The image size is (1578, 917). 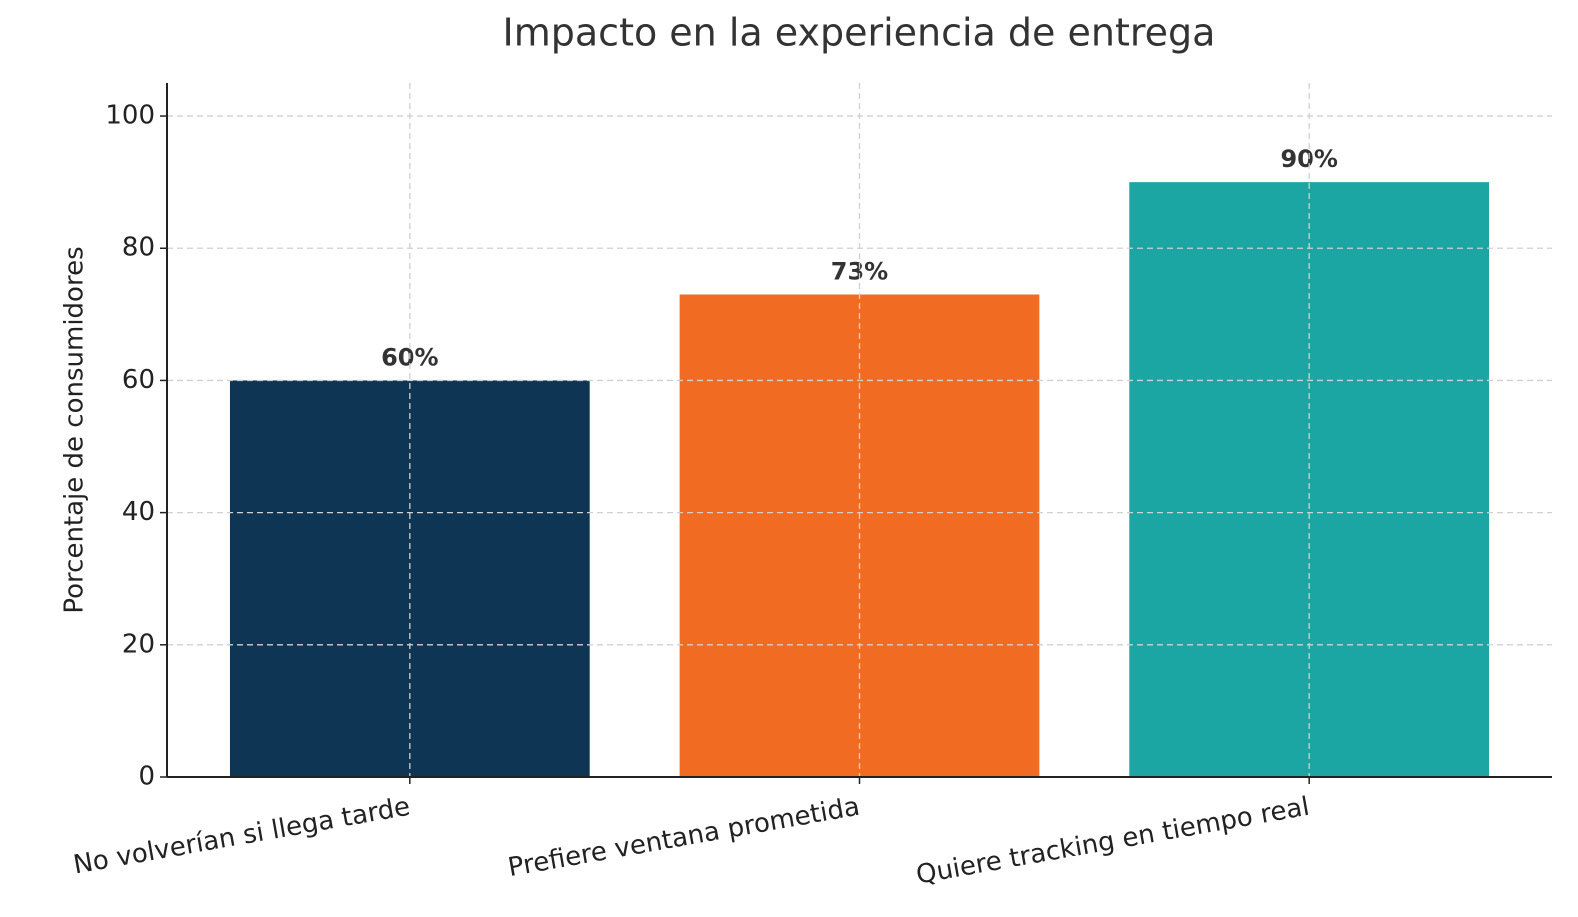 I want to click on y-tick-label: 80, so click(x=138, y=248).